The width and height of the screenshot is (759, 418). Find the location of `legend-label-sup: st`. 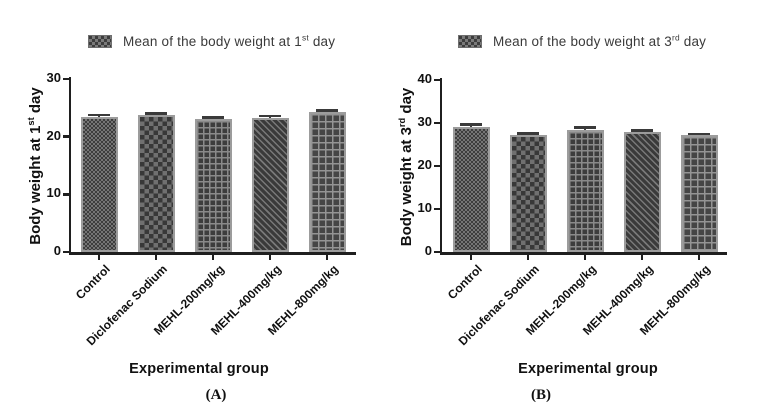

legend-label-sup: st is located at coordinates (305, 37).